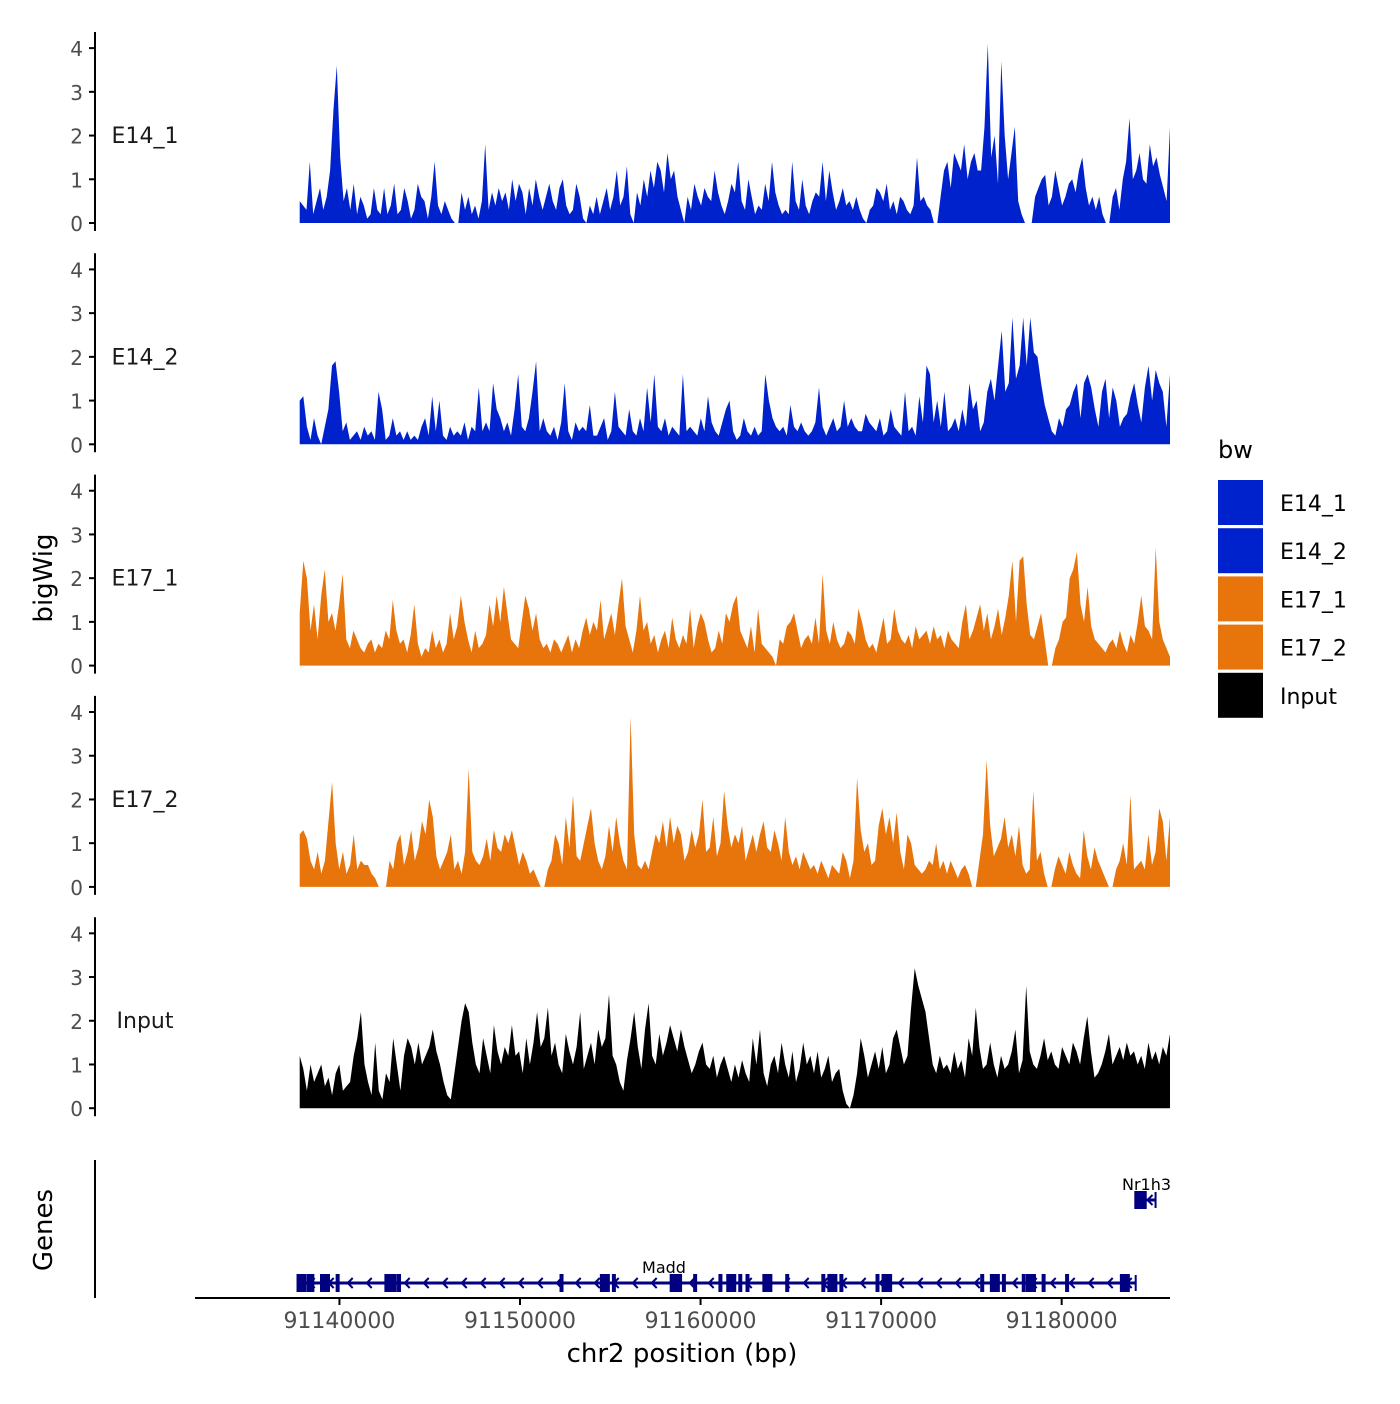  I want to click on x-axis: 91140000 91150000 91160000 91170000 91180000, so click(682, 1315).